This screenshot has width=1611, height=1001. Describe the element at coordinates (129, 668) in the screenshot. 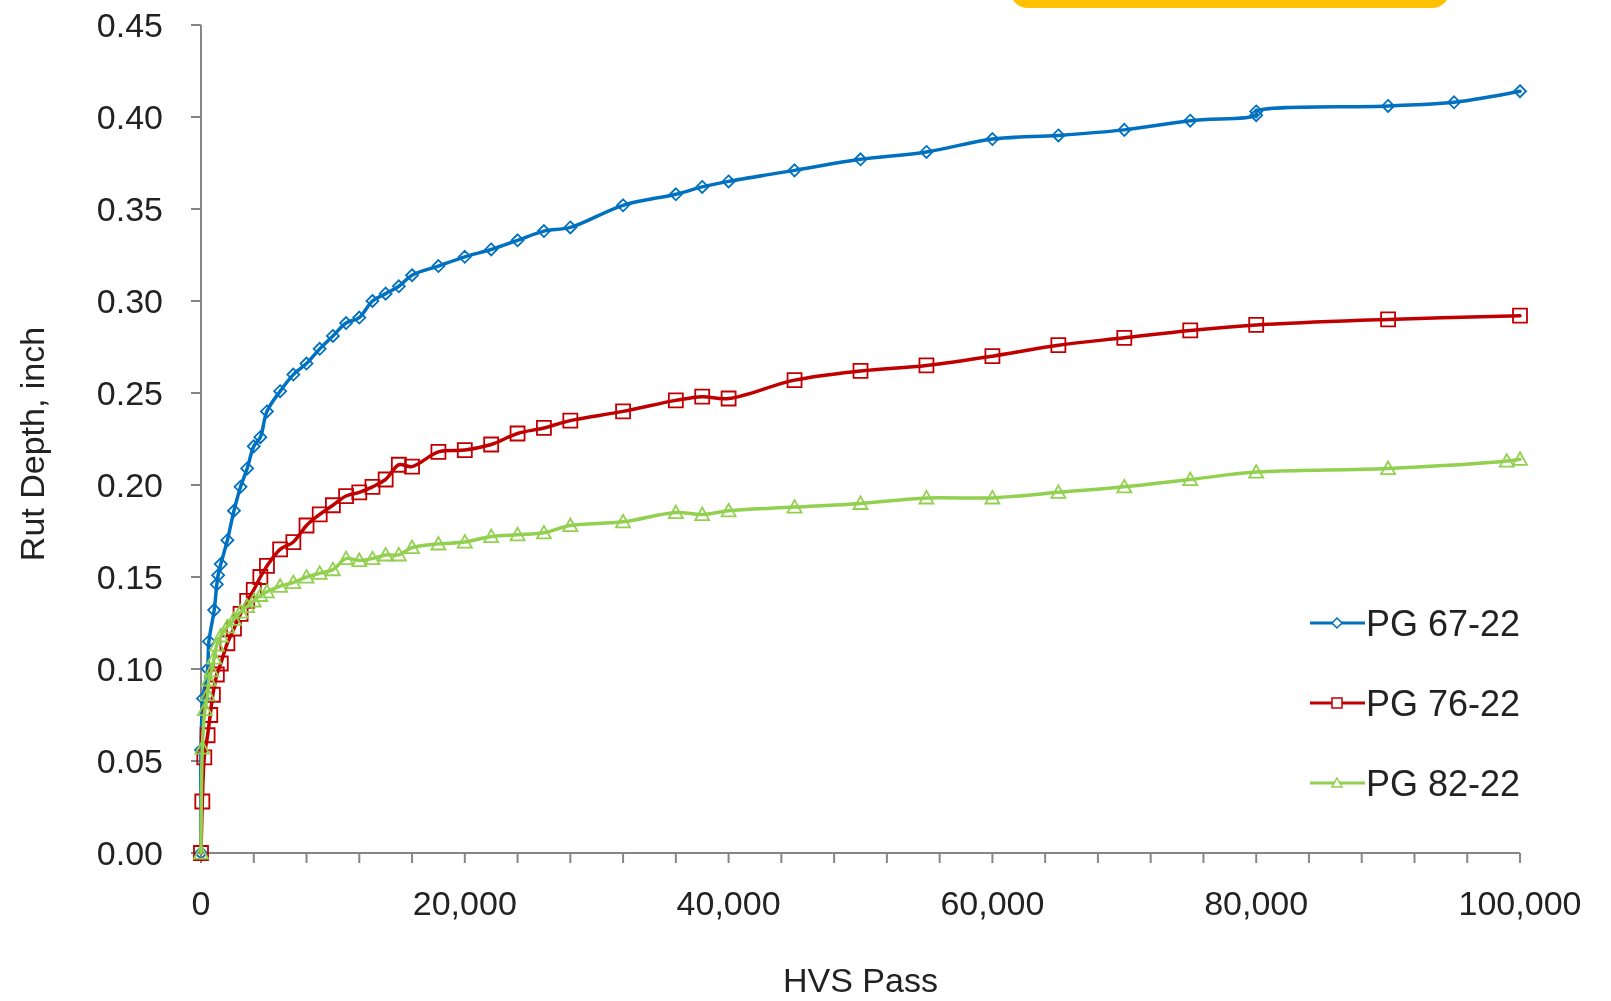

I see `y-tick-label: 0.10` at that location.